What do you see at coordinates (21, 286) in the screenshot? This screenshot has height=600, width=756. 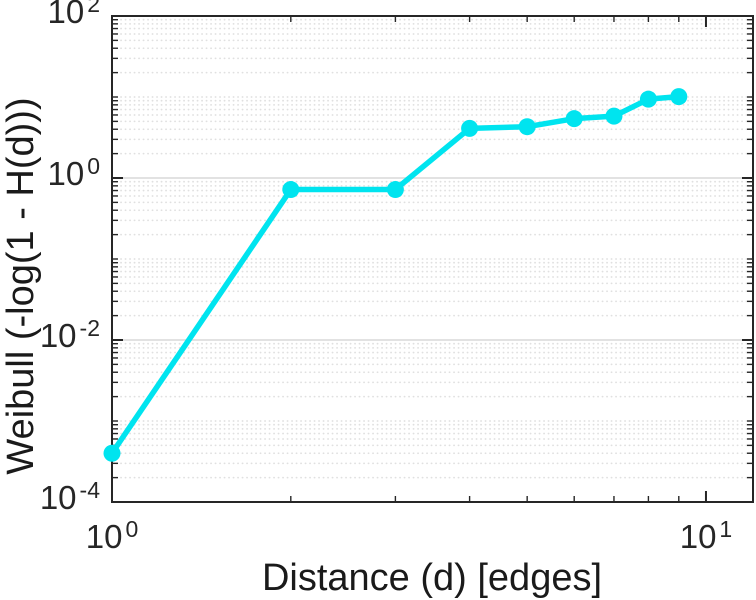 I see `y-axis-label: Weibull (-log(1 - H(d)))` at bounding box center [21, 286].